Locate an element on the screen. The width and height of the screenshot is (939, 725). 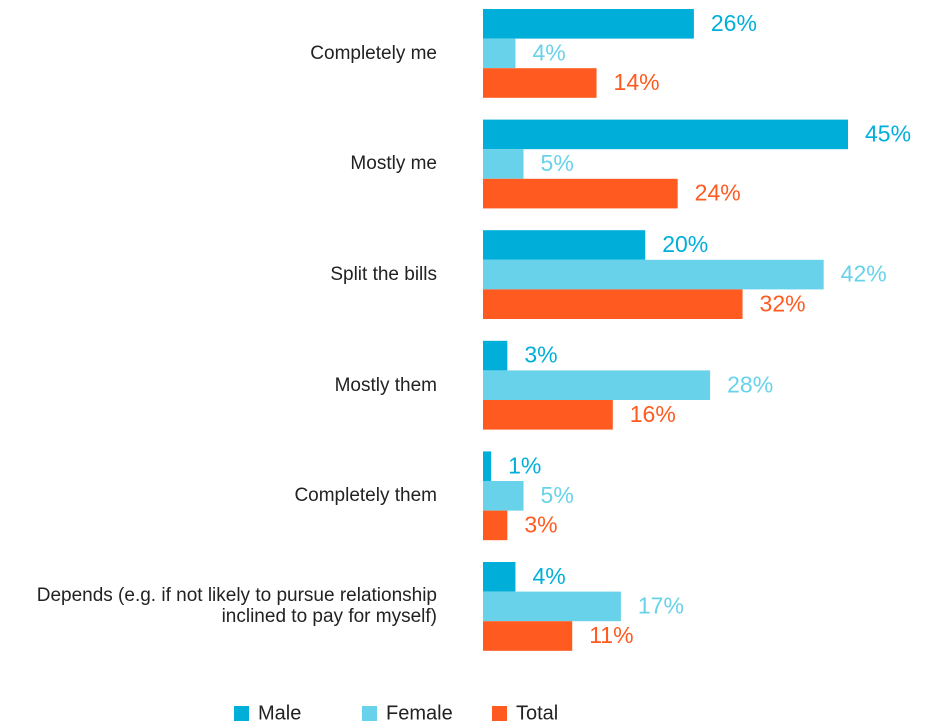
value-label: 24% is located at coordinates (718, 193).